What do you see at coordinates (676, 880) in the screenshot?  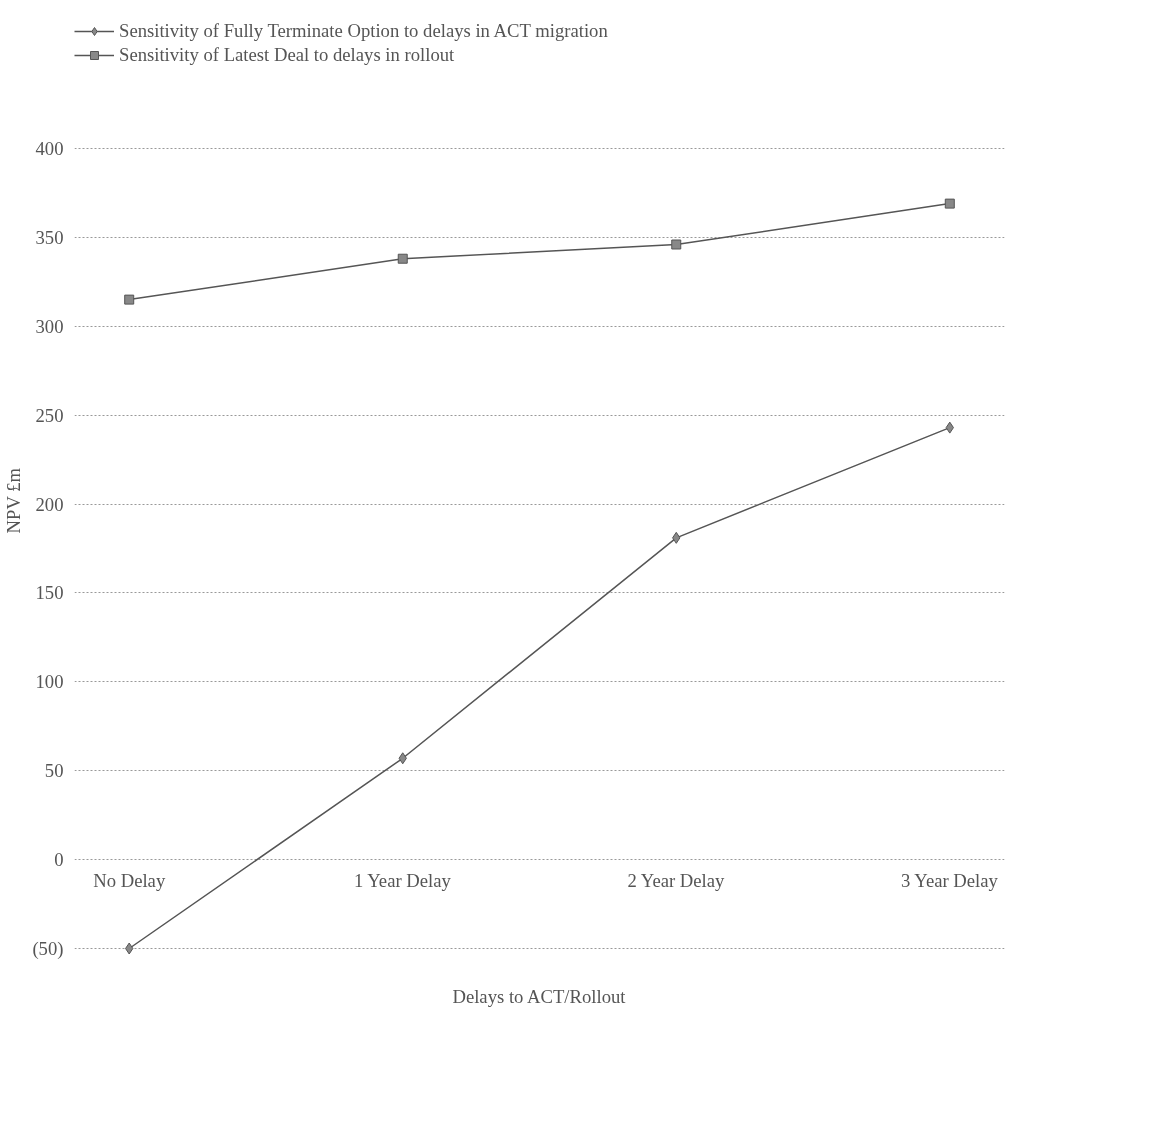 I see `x-tick-label: 2 Year Delay` at bounding box center [676, 880].